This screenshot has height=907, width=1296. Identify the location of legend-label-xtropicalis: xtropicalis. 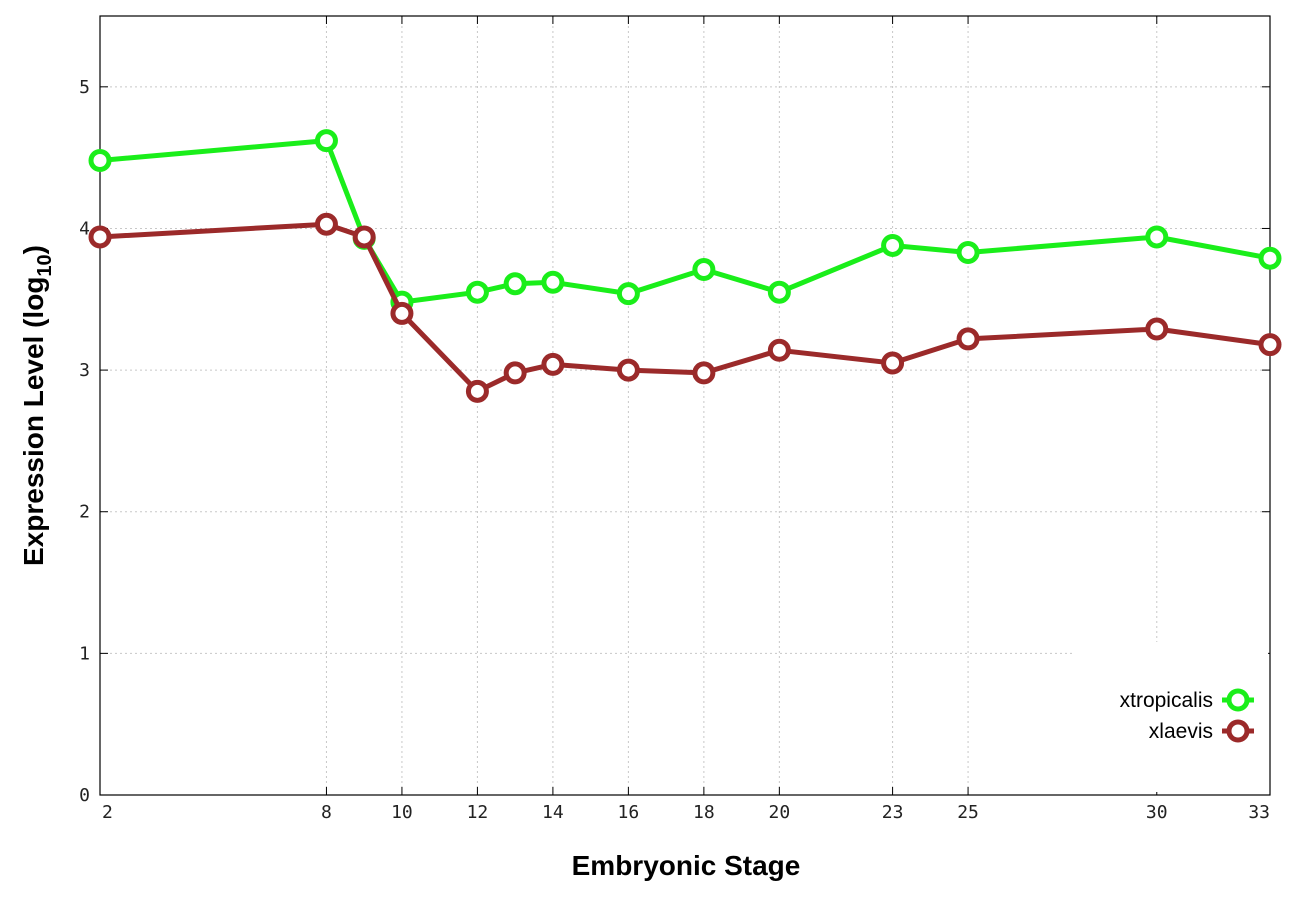
(1166, 700).